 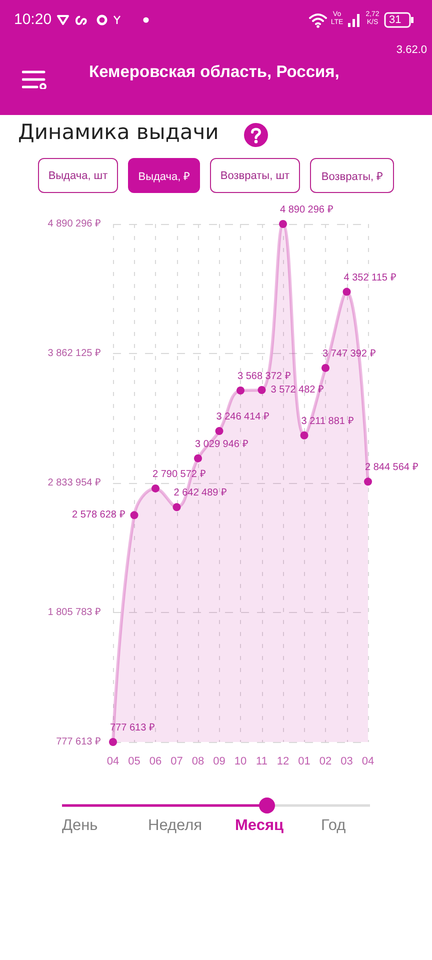 I want to click on y-tick-label: 3 862 125 ₽, so click(x=74, y=353).